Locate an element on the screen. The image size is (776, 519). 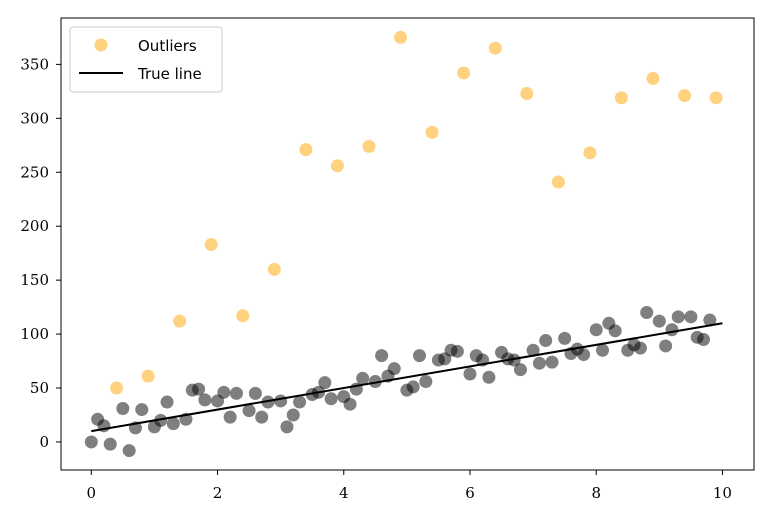
y-tick-label: 50 is located at coordinates (39, 388).